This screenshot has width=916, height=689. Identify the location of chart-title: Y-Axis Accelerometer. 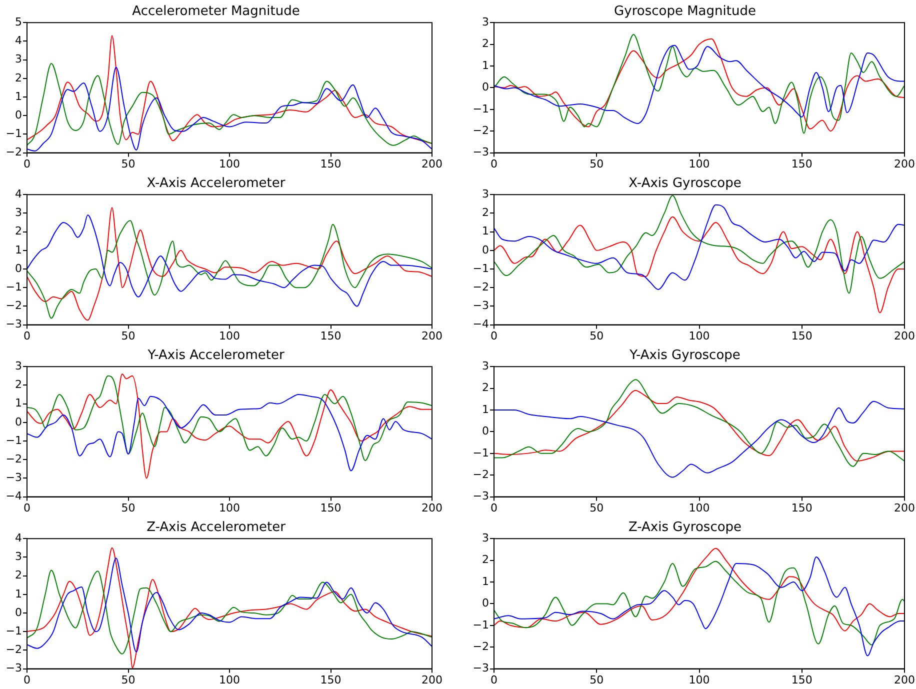
(215, 356).